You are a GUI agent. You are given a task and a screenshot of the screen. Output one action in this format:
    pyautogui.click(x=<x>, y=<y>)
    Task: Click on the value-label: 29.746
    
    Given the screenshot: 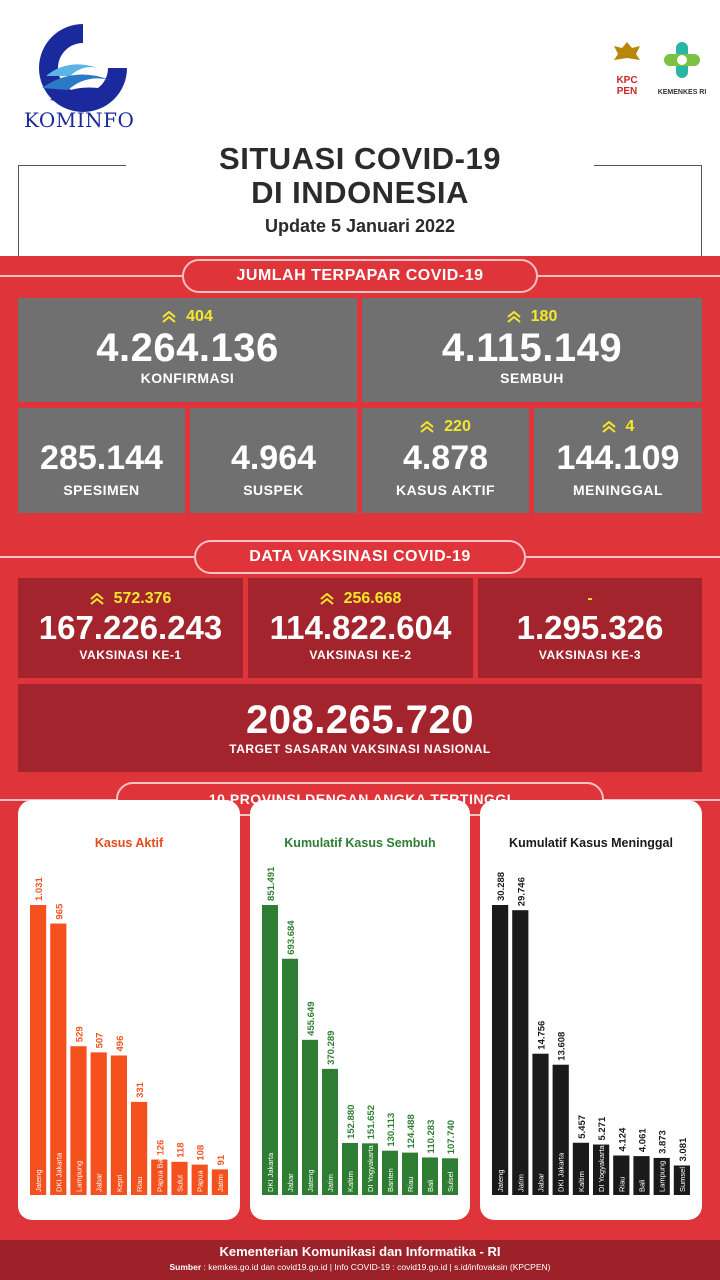 What is the action you would take?
    pyautogui.click(x=521, y=891)
    